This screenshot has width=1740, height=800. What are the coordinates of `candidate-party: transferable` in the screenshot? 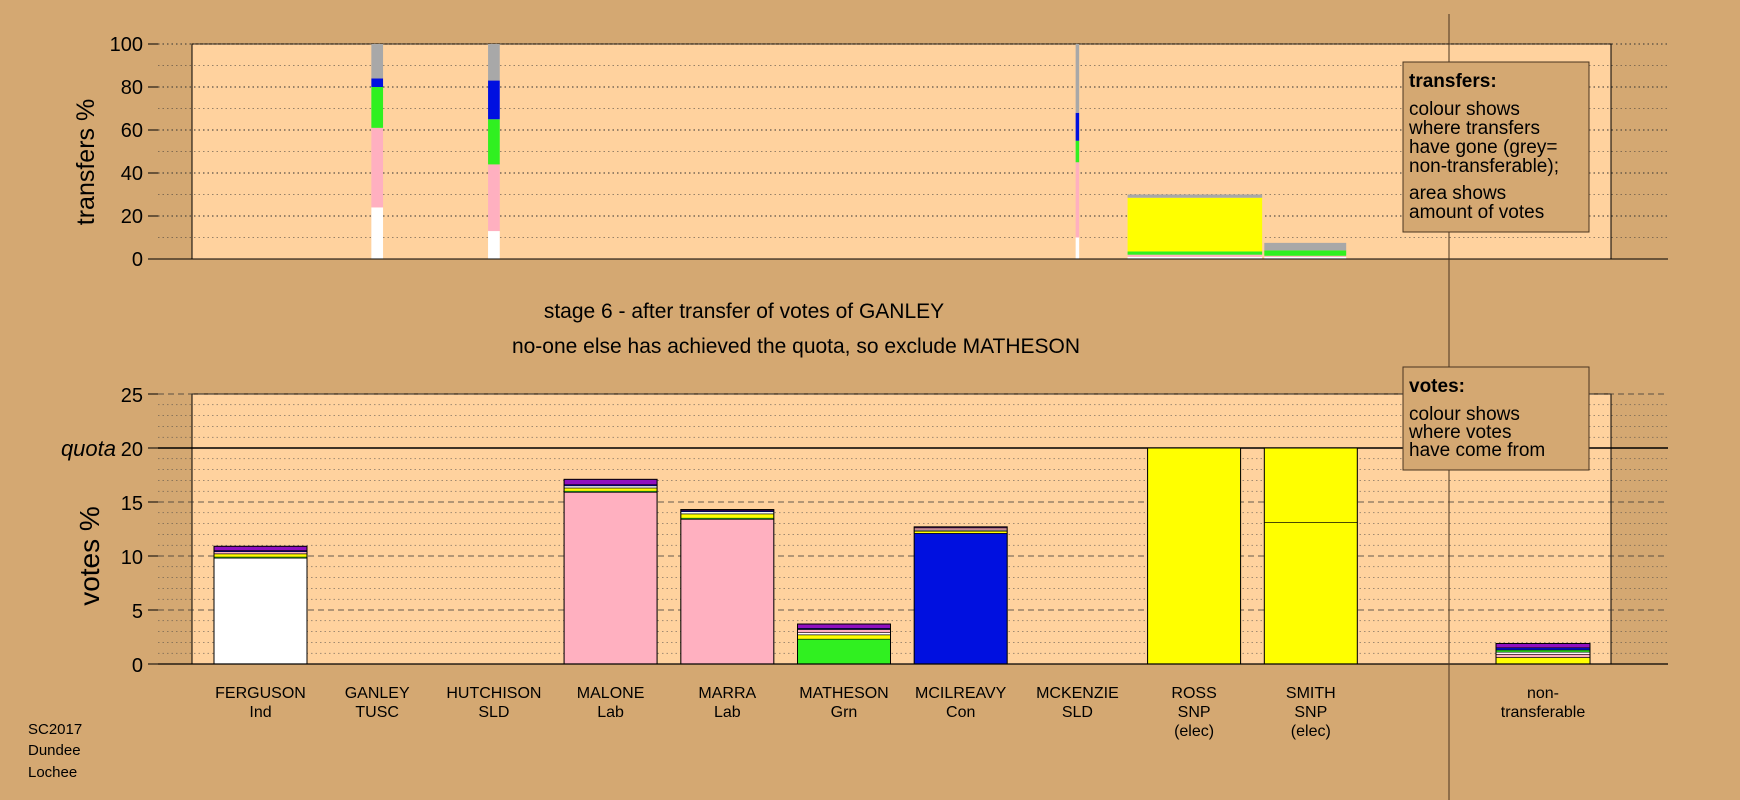 It's located at (1543, 712).